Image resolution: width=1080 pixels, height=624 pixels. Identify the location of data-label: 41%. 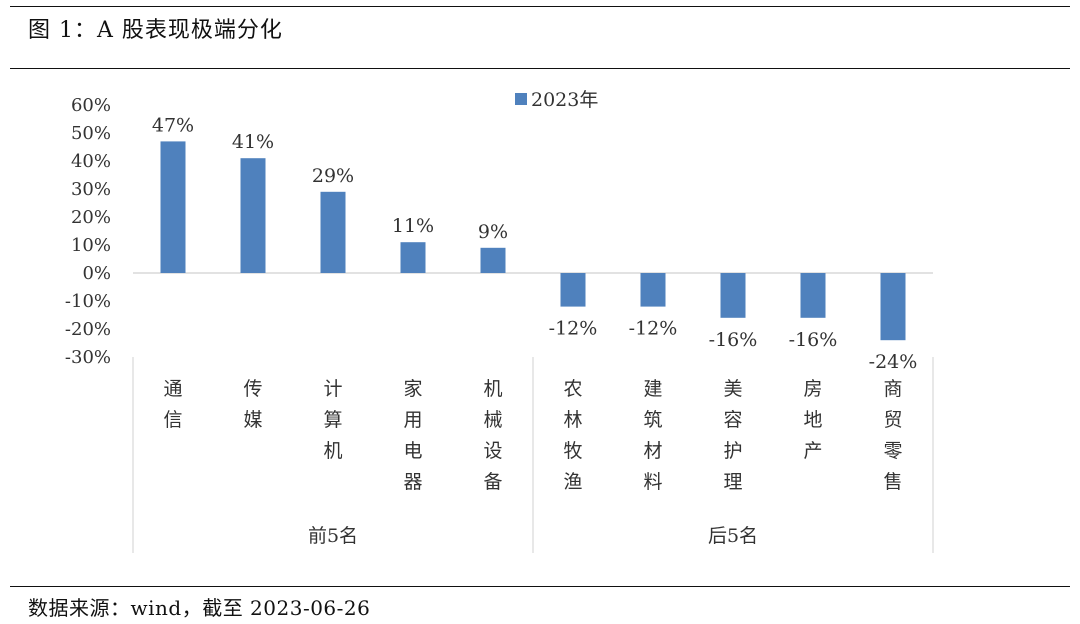
(253, 142).